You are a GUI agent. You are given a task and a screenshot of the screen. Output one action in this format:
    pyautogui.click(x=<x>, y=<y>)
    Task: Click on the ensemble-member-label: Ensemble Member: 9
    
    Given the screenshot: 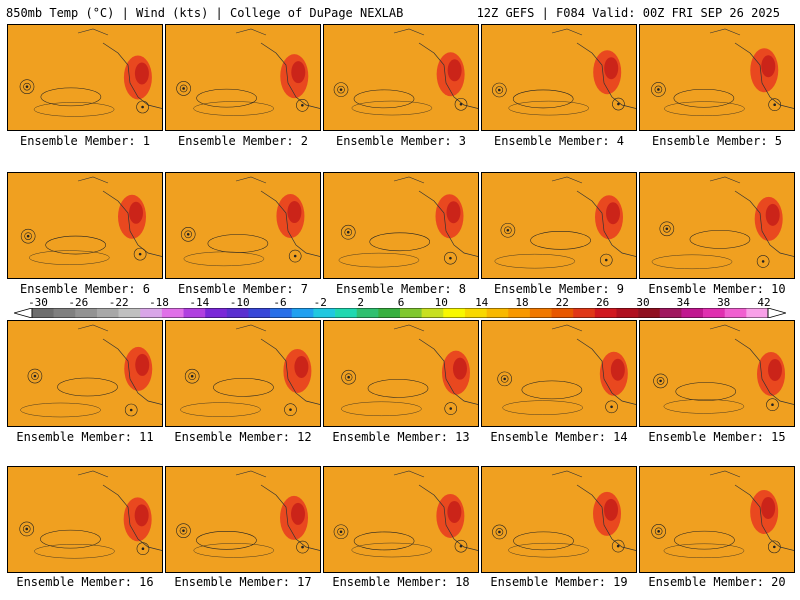 What is the action you would take?
    pyautogui.click(x=559, y=289)
    